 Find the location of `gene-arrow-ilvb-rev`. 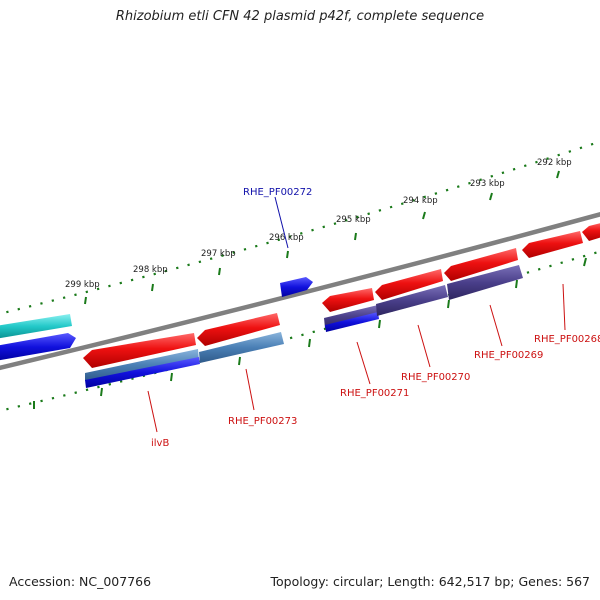

gene-arrow-ilvb-rev is located at coordinates (142, 365).